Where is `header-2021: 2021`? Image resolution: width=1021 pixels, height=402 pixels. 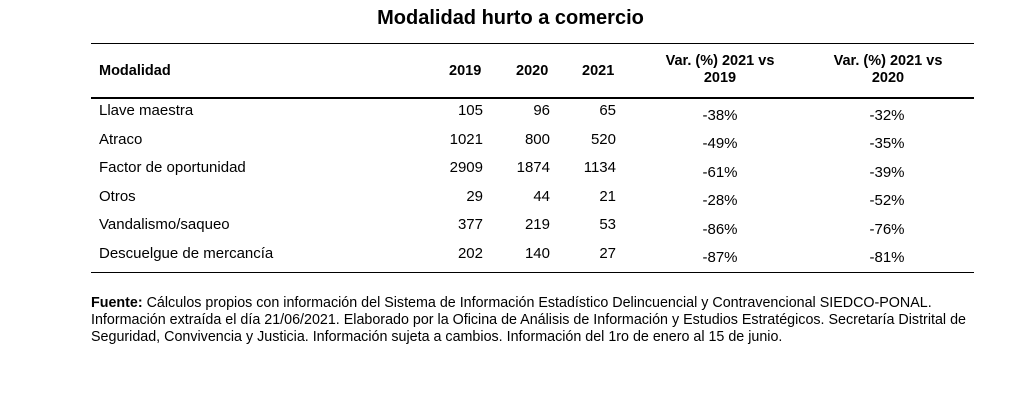
header-2021: 2021 is located at coordinates (598, 71).